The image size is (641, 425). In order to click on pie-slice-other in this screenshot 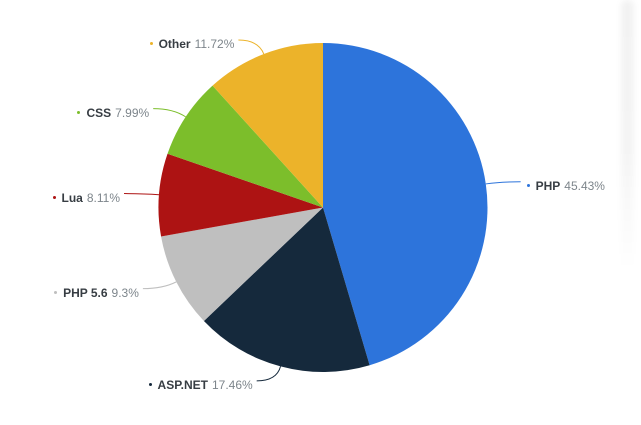, I will do `click(267, 125)`.